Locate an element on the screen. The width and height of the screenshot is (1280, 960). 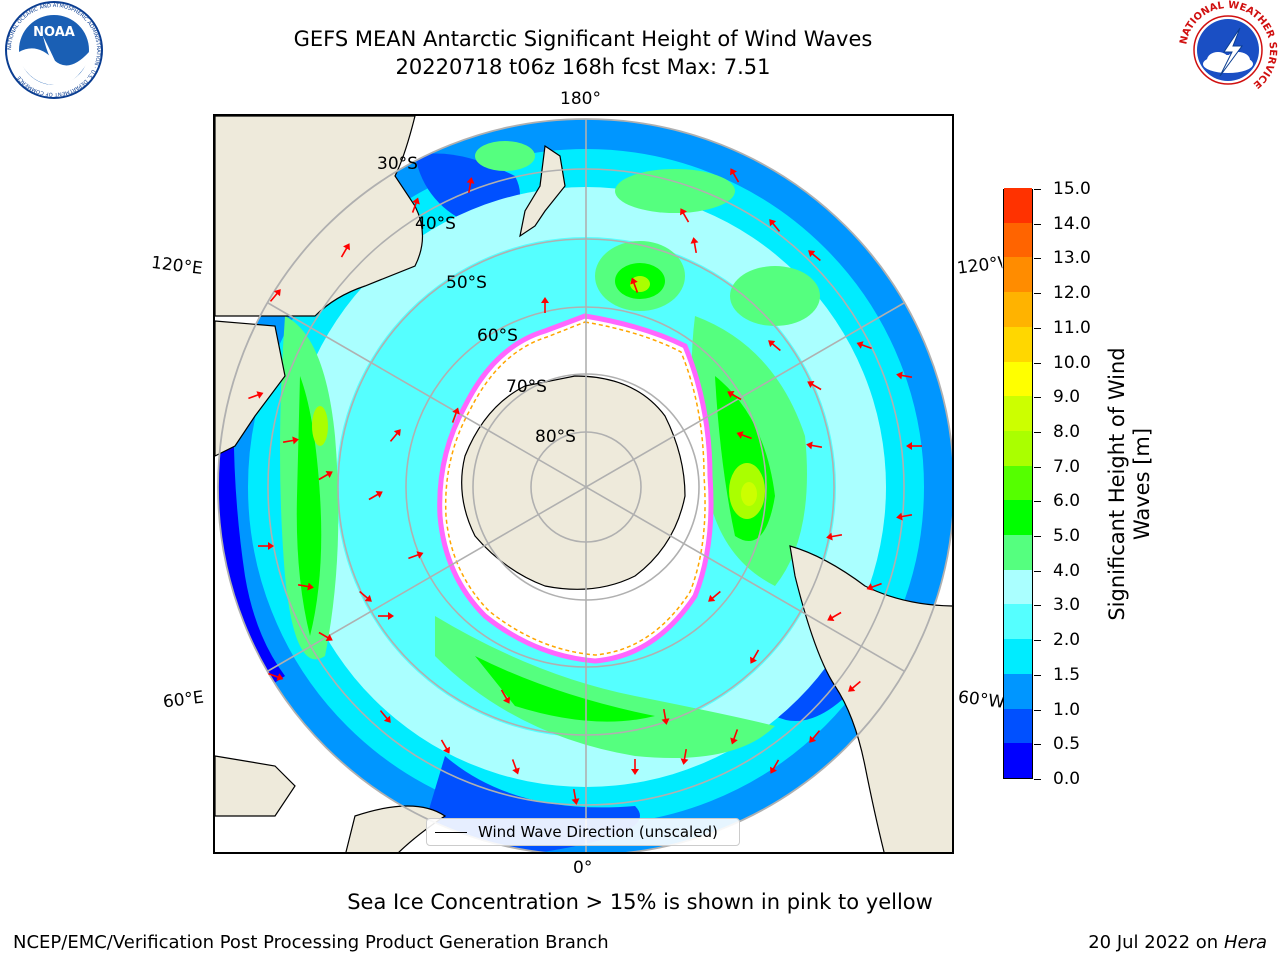
colorbar-tick-label: 14.0 is located at coordinates (1072, 223).